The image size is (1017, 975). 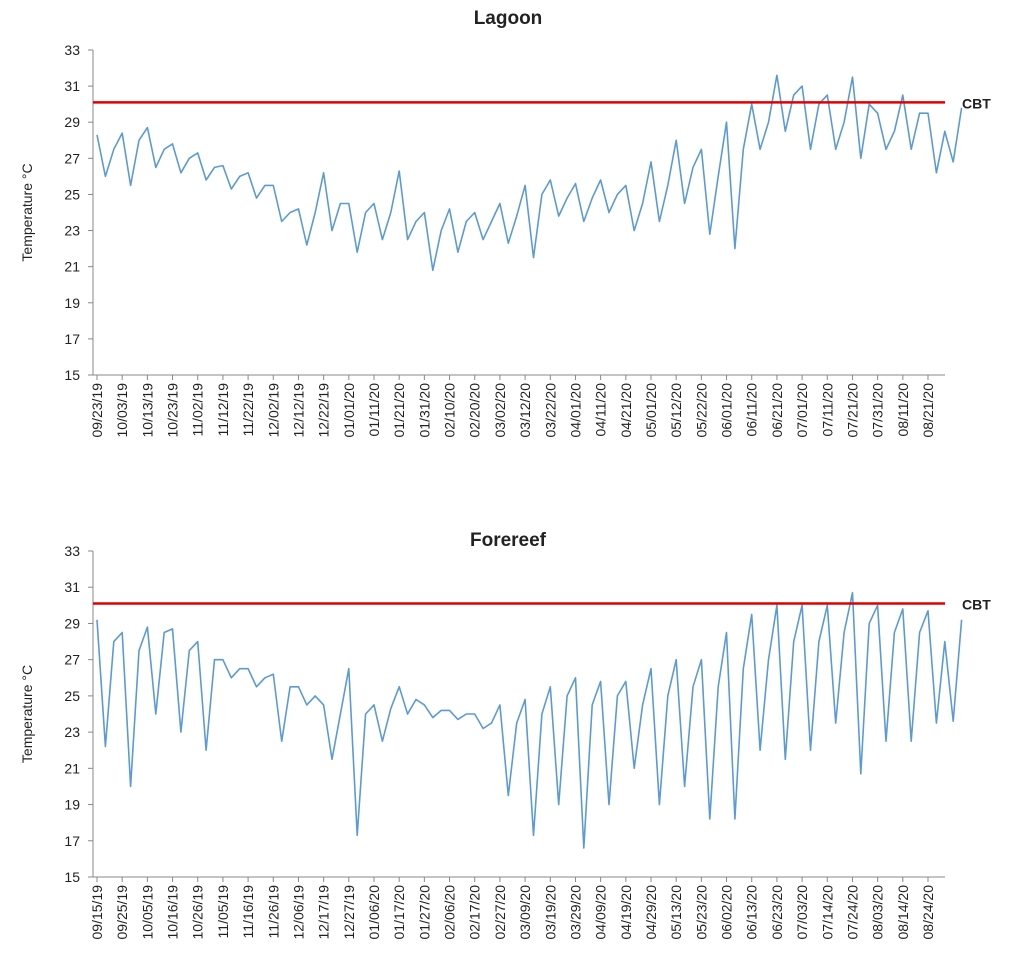 I want to click on x-tick-label: 01/17/20, so click(x=399, y=912).